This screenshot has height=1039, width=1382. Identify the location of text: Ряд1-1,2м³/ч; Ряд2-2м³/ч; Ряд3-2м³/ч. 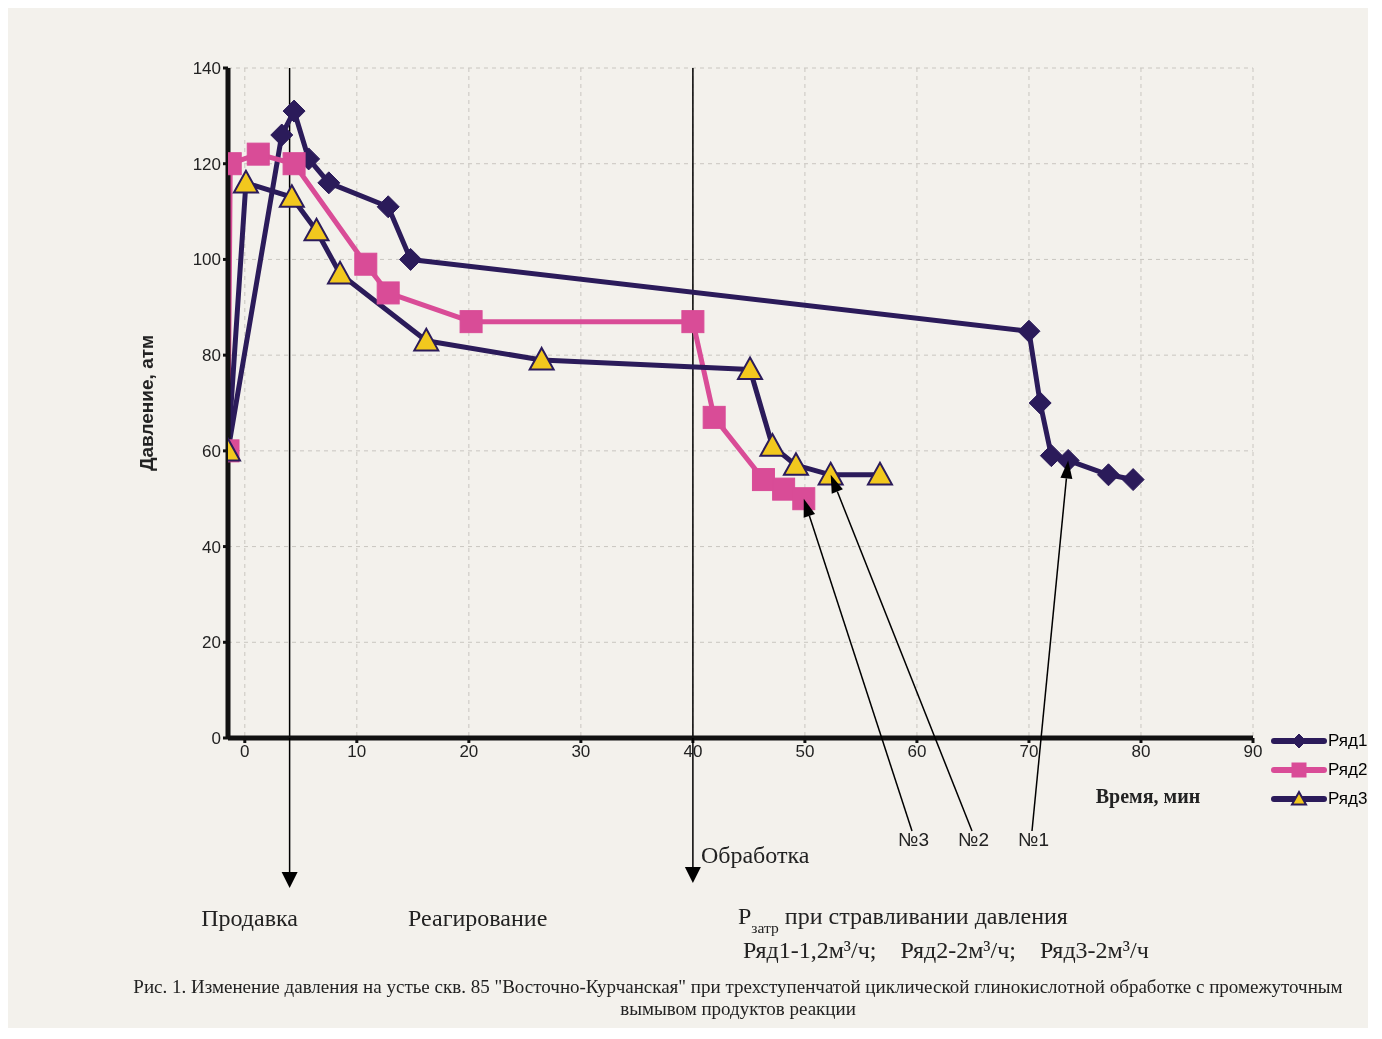
(946, 950).